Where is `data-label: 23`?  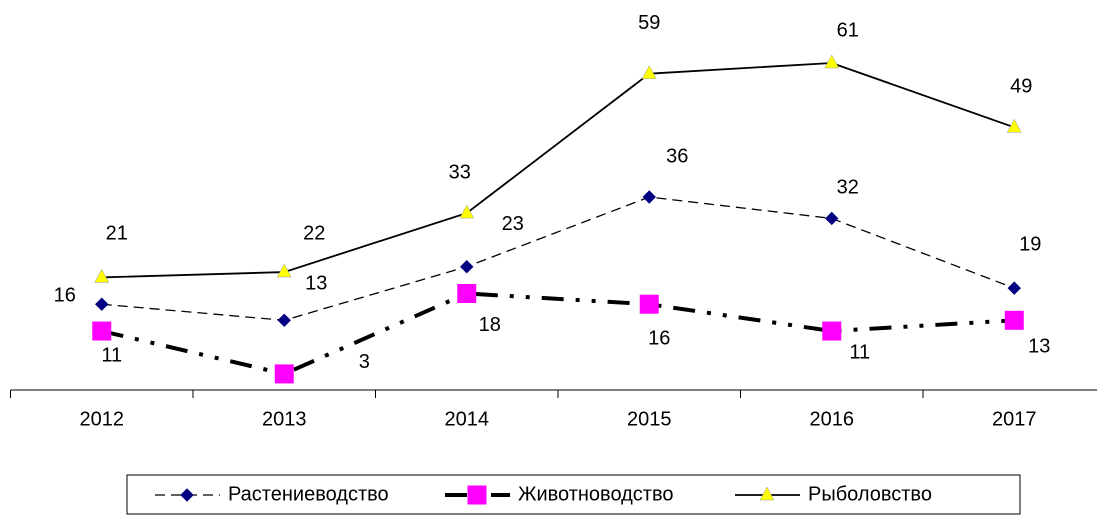 data-label: 23 is located at coordinates (513, 224).